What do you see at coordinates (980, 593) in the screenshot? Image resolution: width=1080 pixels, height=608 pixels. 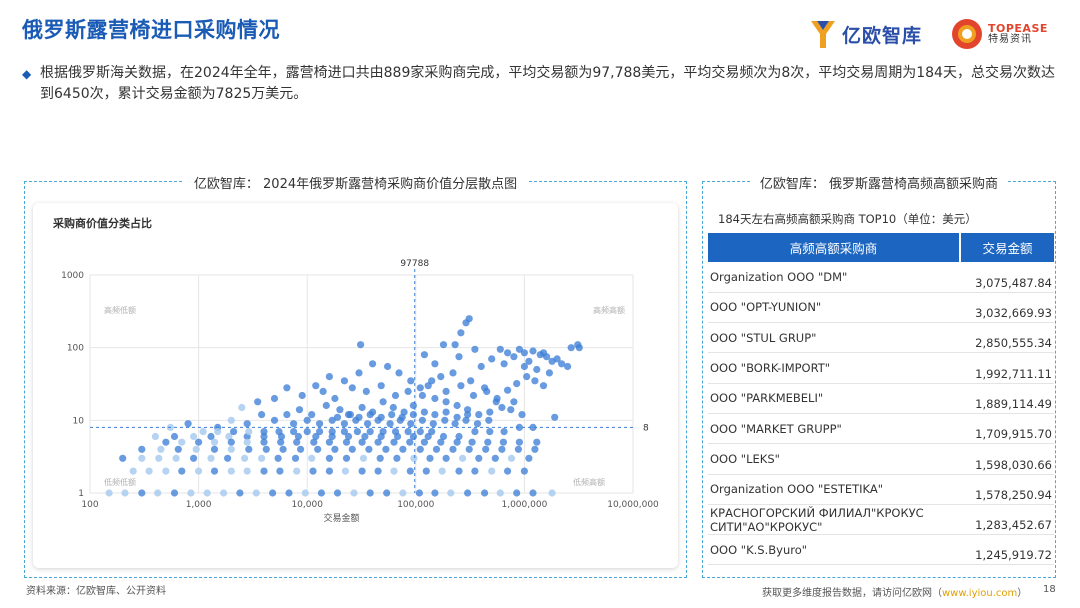 I see `iyiou-link: www.iyiou.com` at bounding box center [980, 593].